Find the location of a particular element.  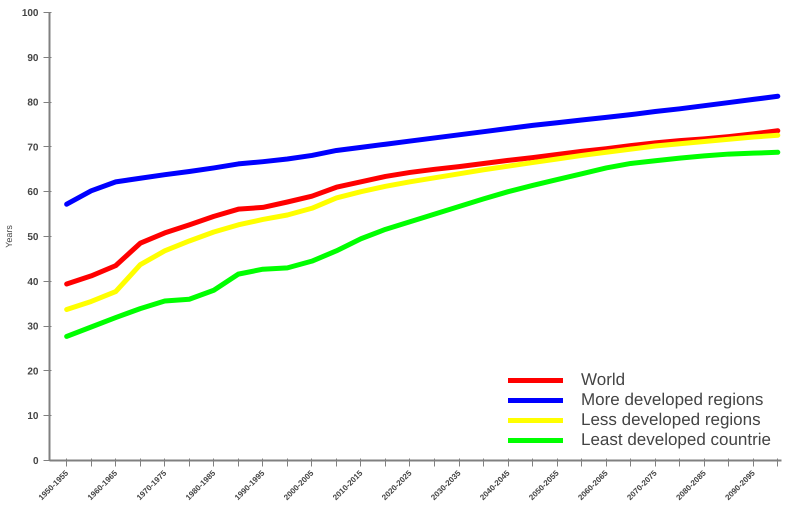

y-tick-label: 30 is located at coordinates (33, 327).